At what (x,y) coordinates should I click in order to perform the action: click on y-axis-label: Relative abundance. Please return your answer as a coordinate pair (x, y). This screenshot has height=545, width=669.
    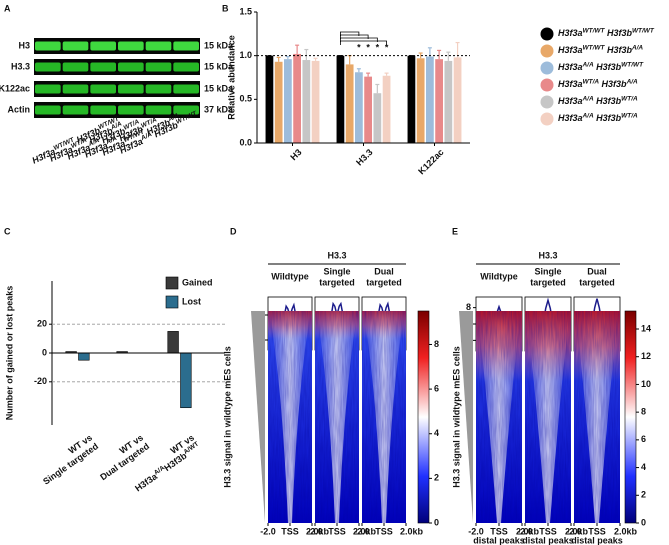
    Looking at the image, I should click on (231, 77).